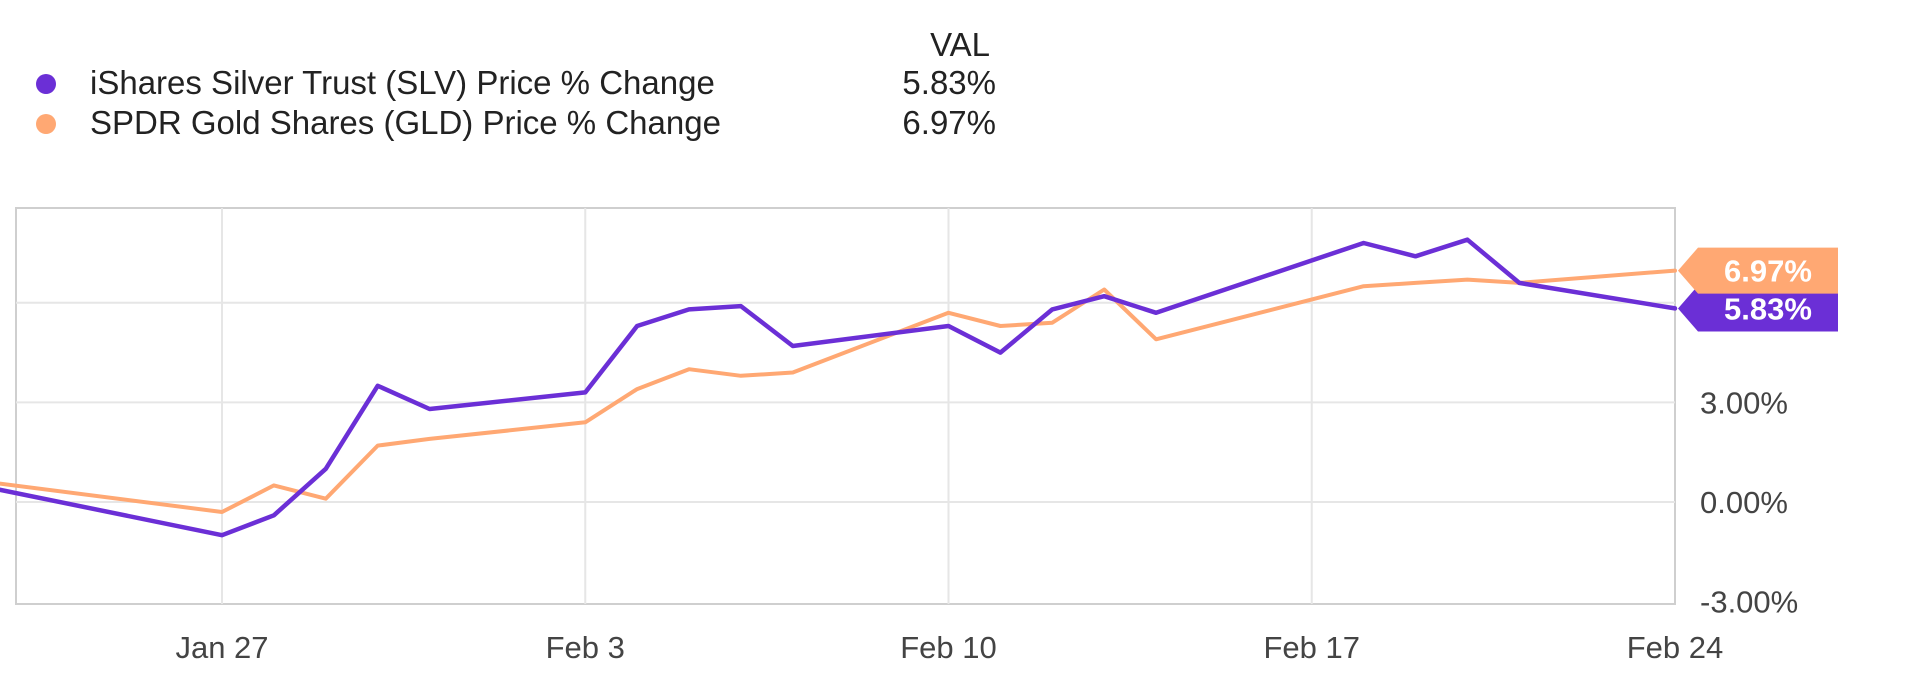  What do you see at coordinates (585, 647) in the screenshot?
I see `x-tick-label: Feb 3` at bounding box center [585, 647].